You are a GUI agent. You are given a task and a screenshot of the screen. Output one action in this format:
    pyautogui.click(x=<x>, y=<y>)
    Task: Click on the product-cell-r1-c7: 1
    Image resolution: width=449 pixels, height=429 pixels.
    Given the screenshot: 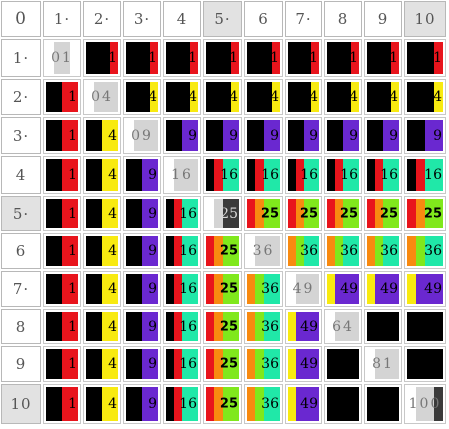 What is the action you would take?
    pyautogui.click(x=303, y=58)
    